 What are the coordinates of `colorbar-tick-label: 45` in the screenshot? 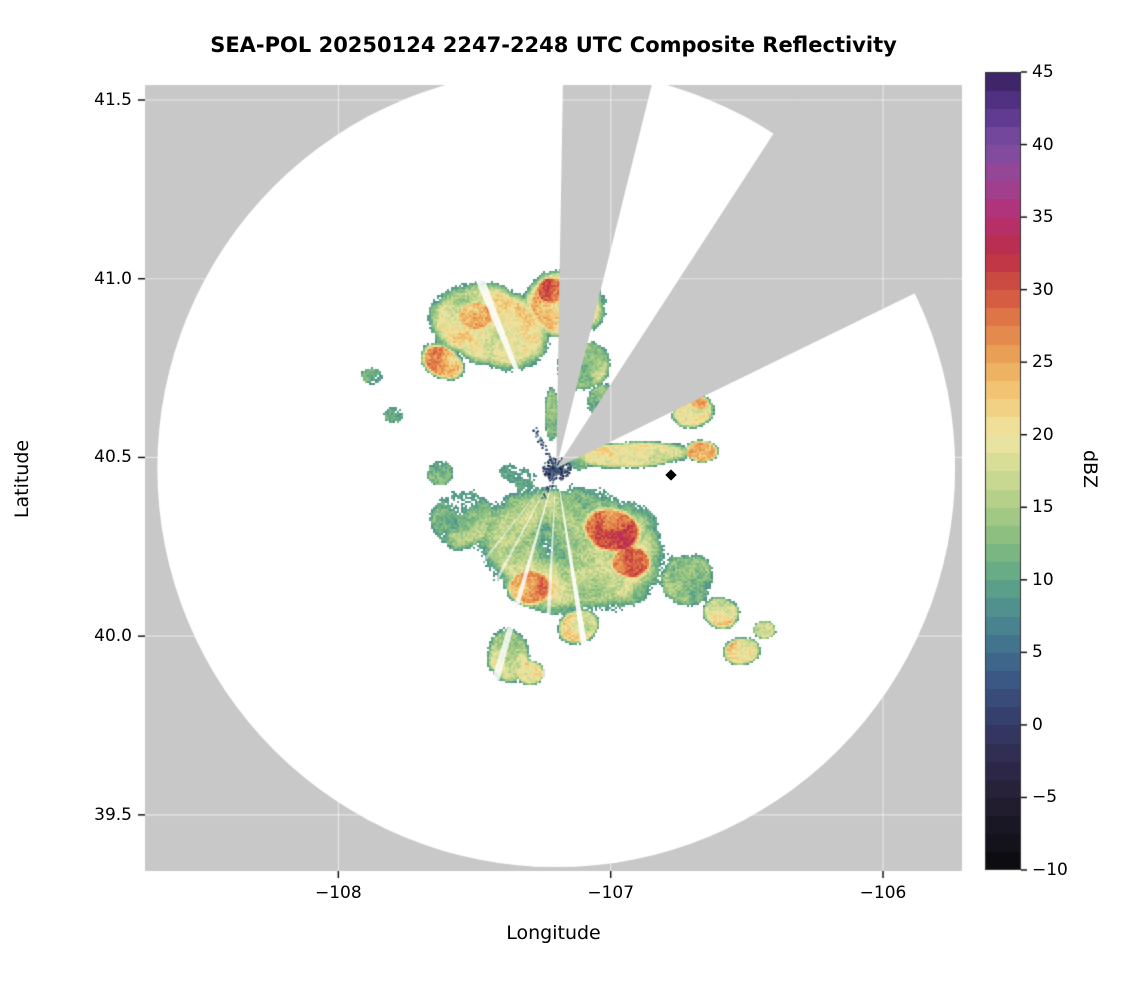 It's located at (1043, 72).